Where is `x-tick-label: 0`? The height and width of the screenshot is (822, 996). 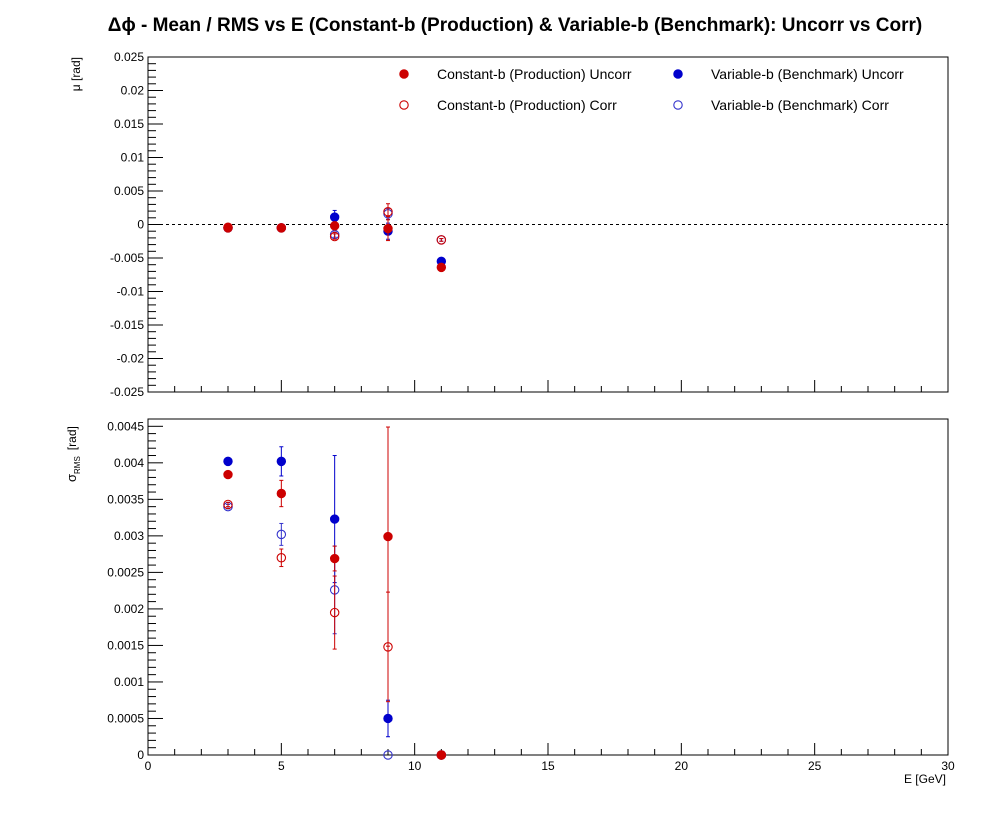 x-tick-label: 0 is located at coordinates (148, 766).